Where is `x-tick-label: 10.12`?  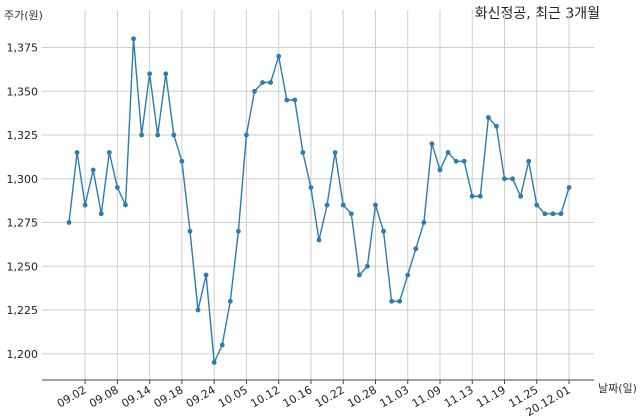
x-tick-label: 10.12 is located at coordinates (265, 396).